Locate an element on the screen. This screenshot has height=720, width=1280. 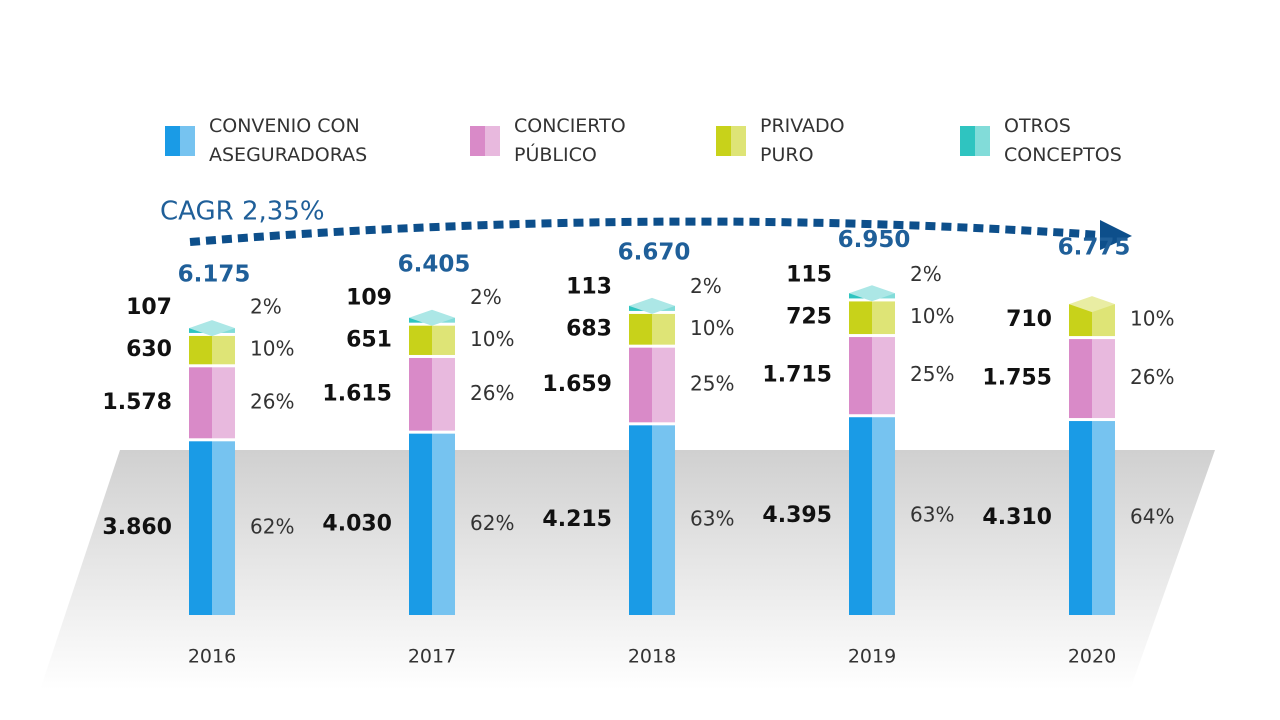
arrow-head is located at coordinates (1116, 235).